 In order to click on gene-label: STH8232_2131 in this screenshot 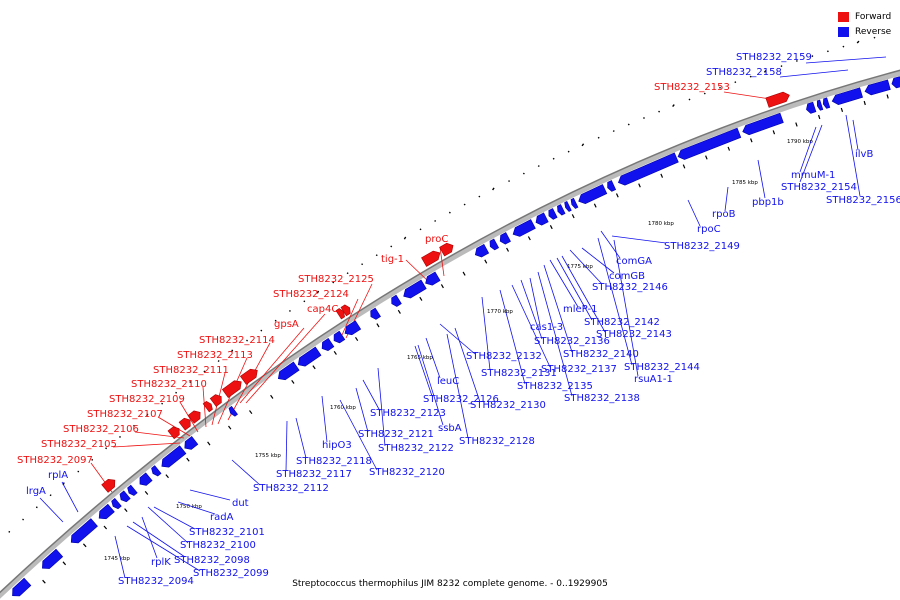, I will do `click(519, 373)`.